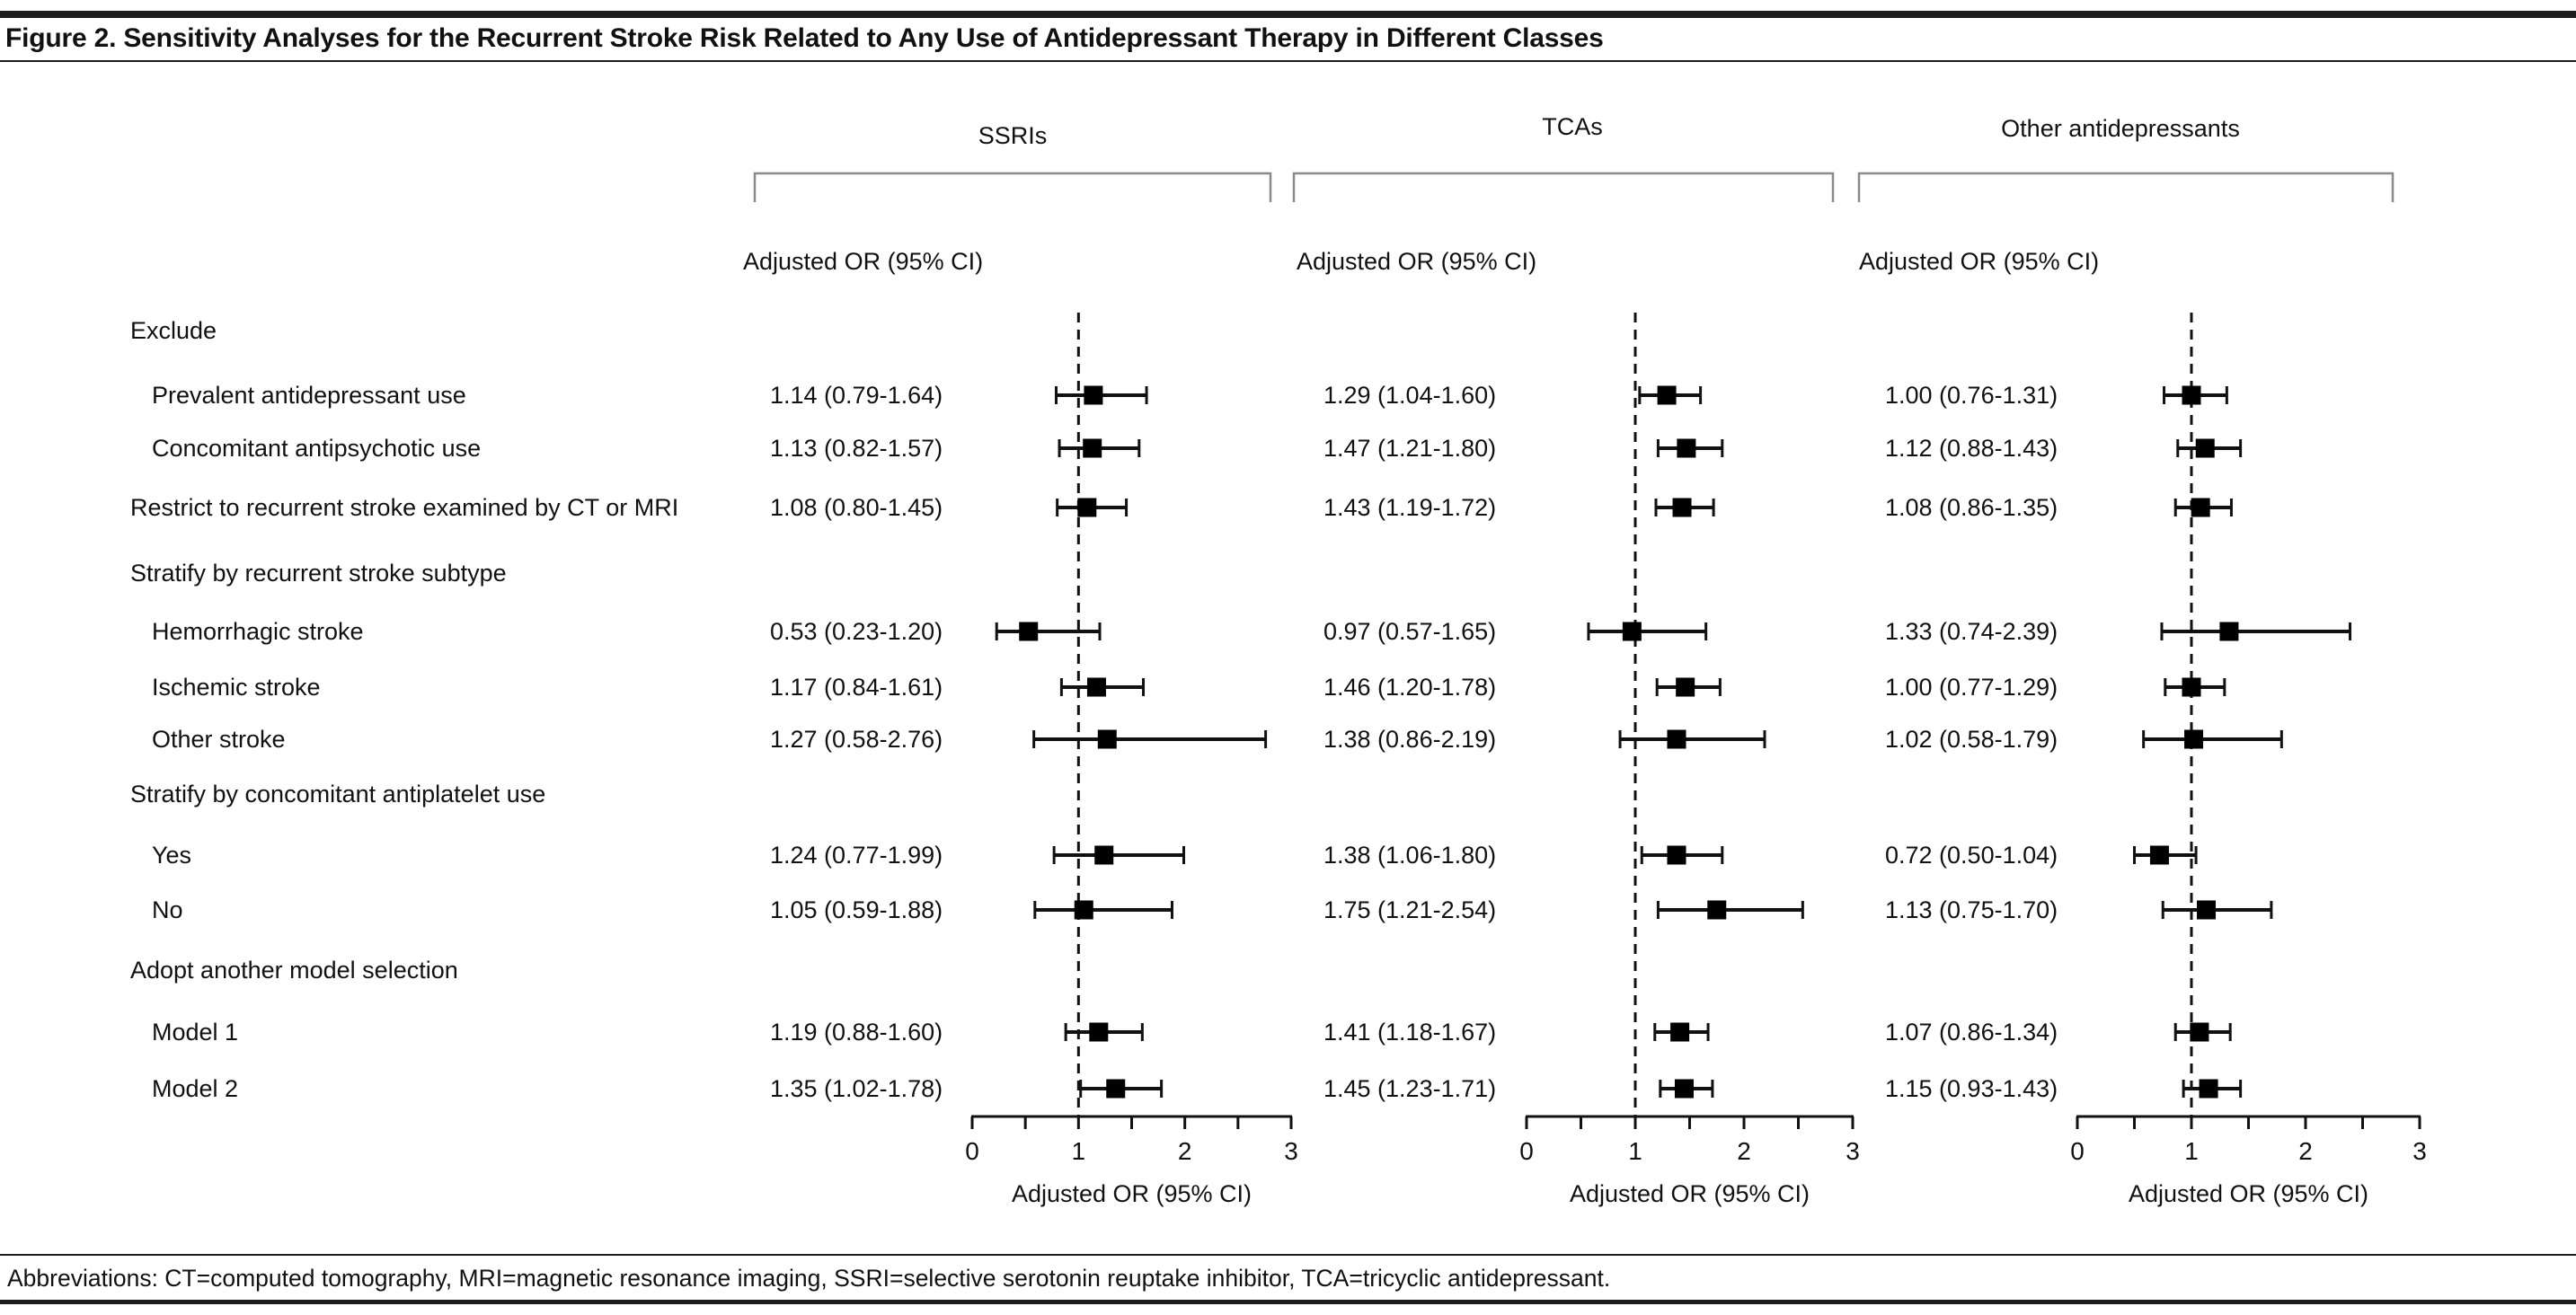  What do you see at coordinates (1288, 61) in the screenshot?
I see `title-rule` at bounding box center [1288, 61].